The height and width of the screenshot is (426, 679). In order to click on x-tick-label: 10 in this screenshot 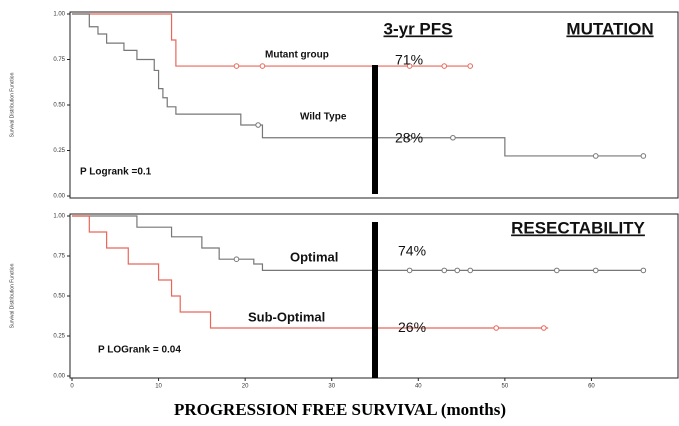, I will do `click(158, 387)`.